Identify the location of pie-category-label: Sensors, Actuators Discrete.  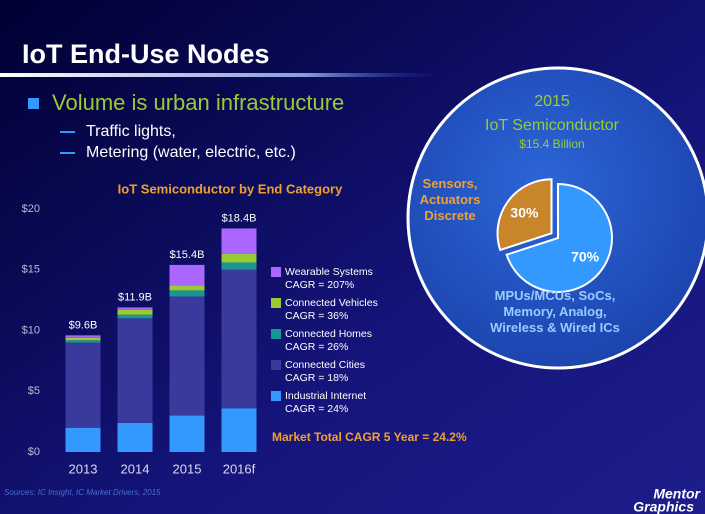
(450, 199).